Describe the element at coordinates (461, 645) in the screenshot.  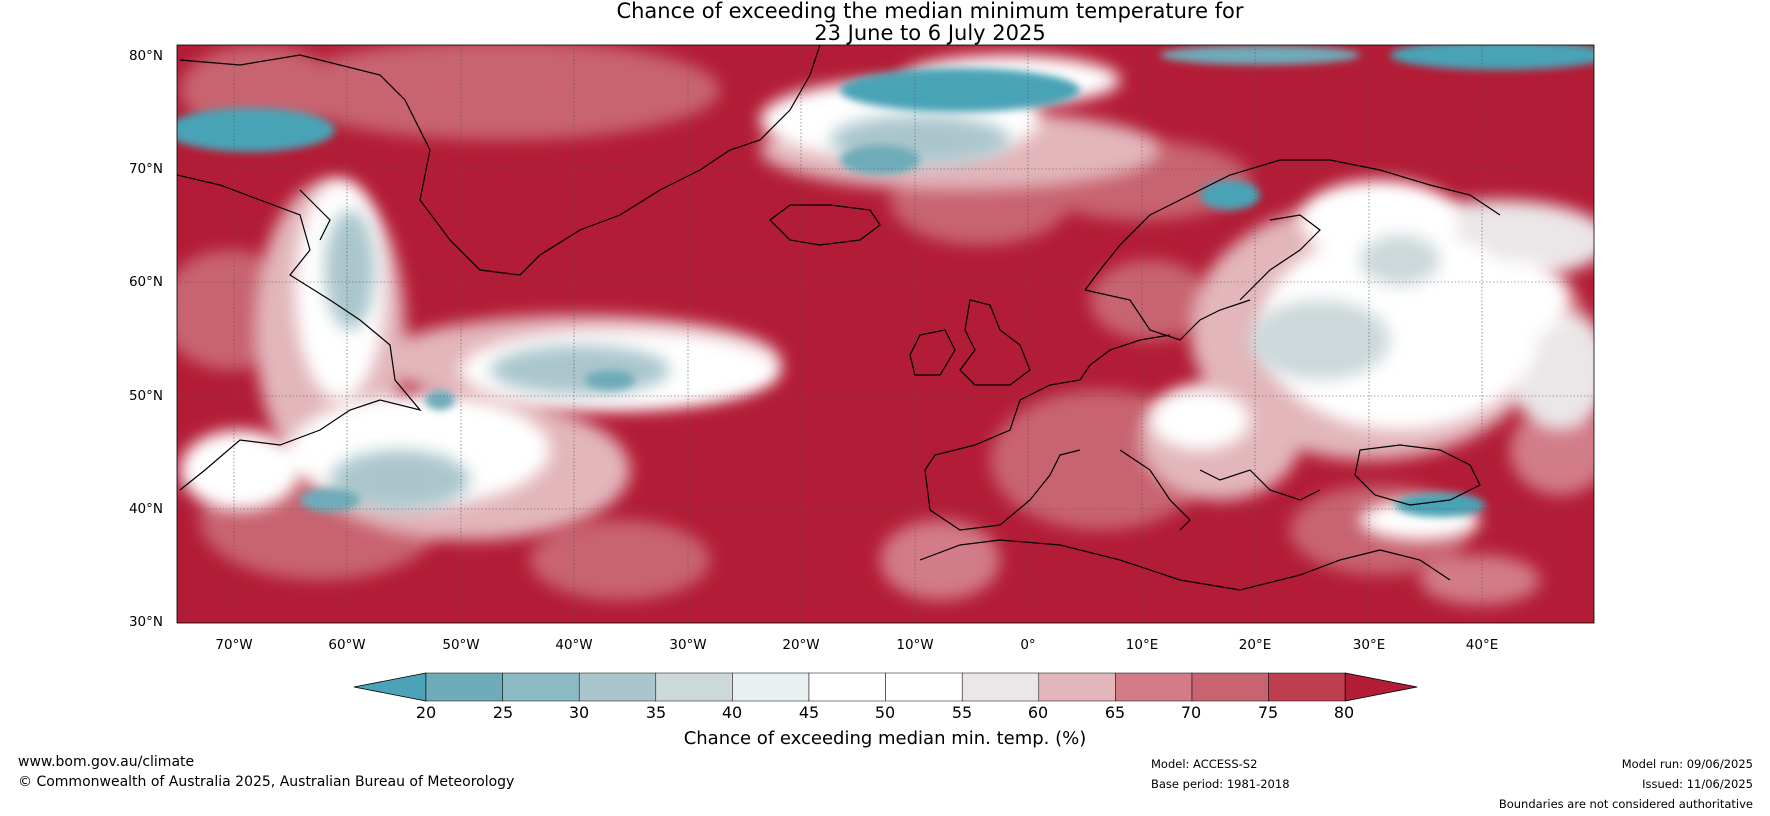
I see `lon-label-50w: 50°W` at that location.